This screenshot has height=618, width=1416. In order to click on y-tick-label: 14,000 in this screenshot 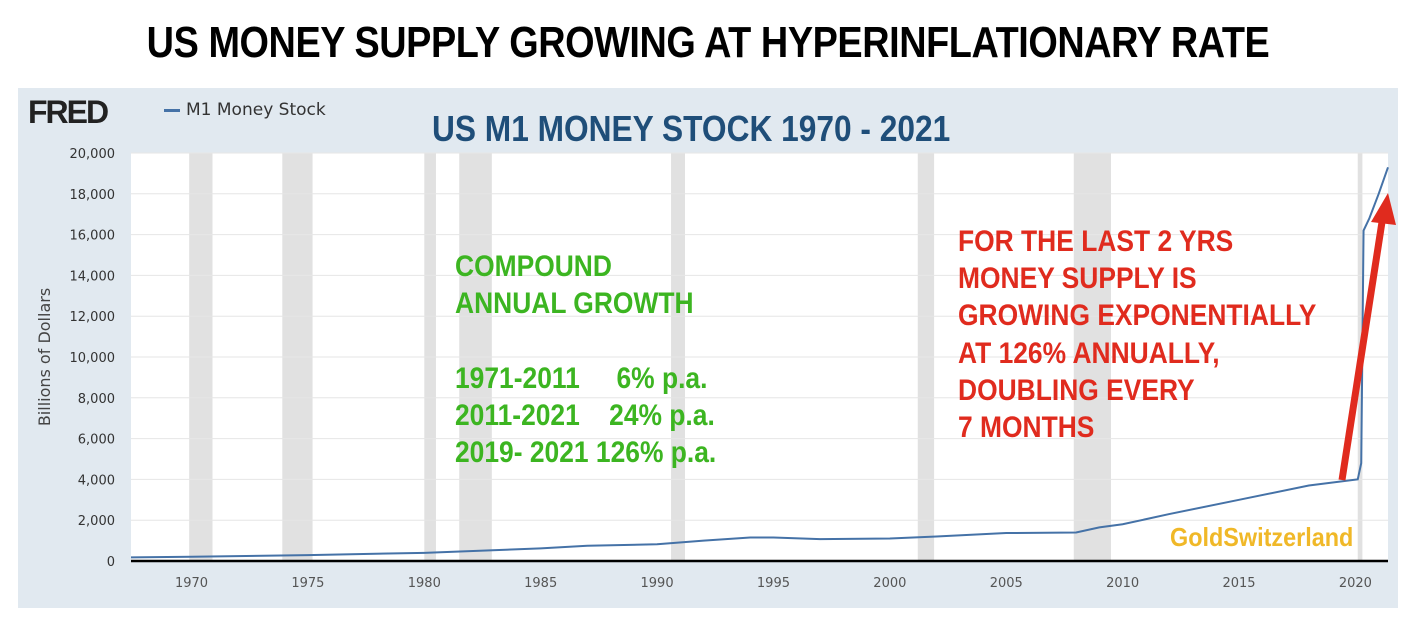, I will do `click(93, 276)`.